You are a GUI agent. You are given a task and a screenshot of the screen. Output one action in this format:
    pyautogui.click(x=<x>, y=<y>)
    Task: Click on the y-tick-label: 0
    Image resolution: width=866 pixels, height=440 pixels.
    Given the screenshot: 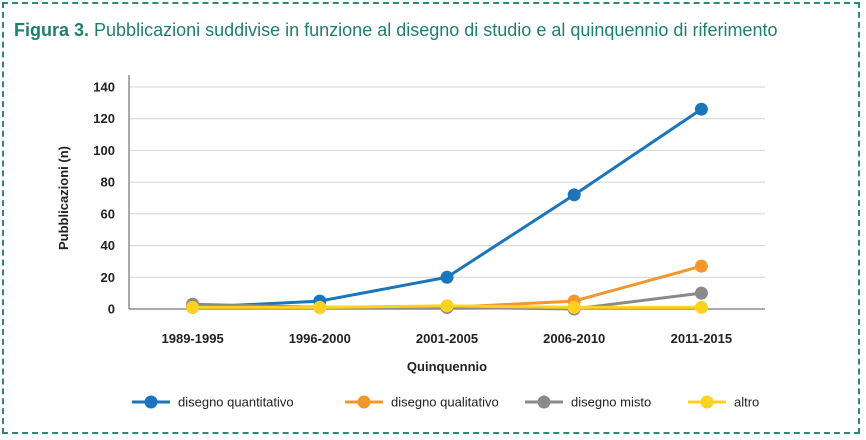 What is the action you would take?
    pyautogui.click(x=111, y=309)
    